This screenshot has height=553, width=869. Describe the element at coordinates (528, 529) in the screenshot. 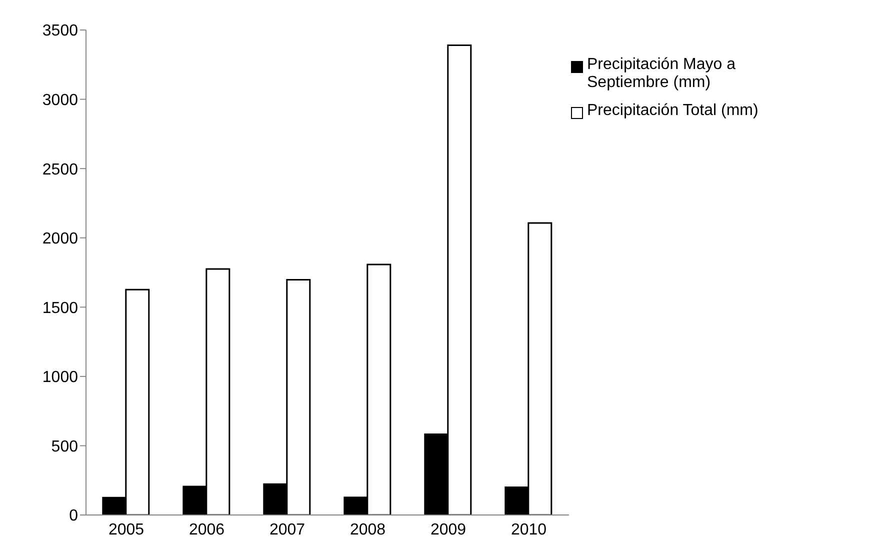

I see `x-tick-label: 2010` at that location.